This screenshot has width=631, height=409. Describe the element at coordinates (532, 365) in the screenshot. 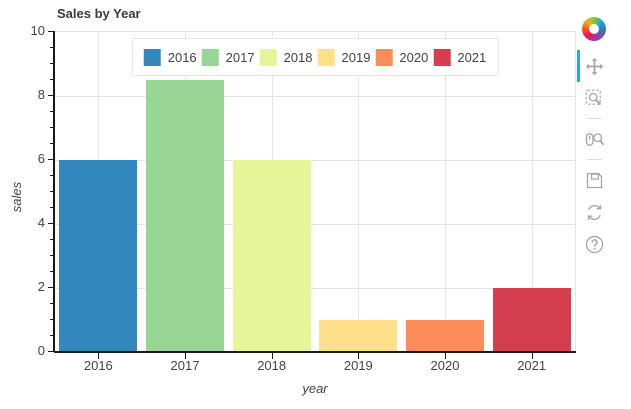

I see `x-tick-label: 2021` at that location.